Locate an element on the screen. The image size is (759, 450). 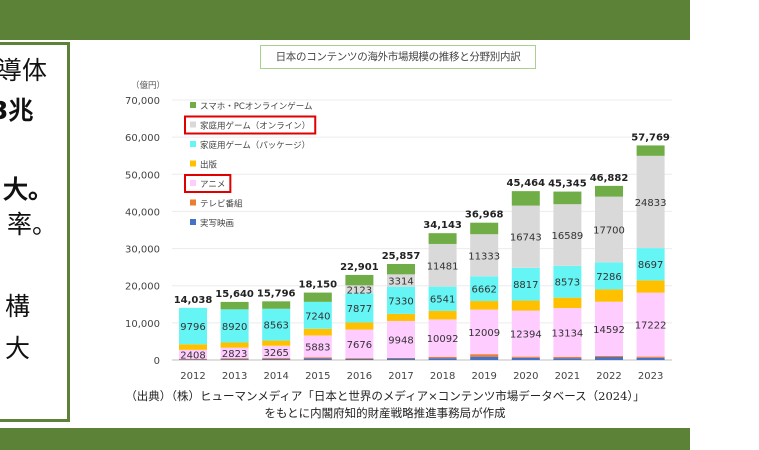
legend-label: アニメ is located at coordinates (212, 185).